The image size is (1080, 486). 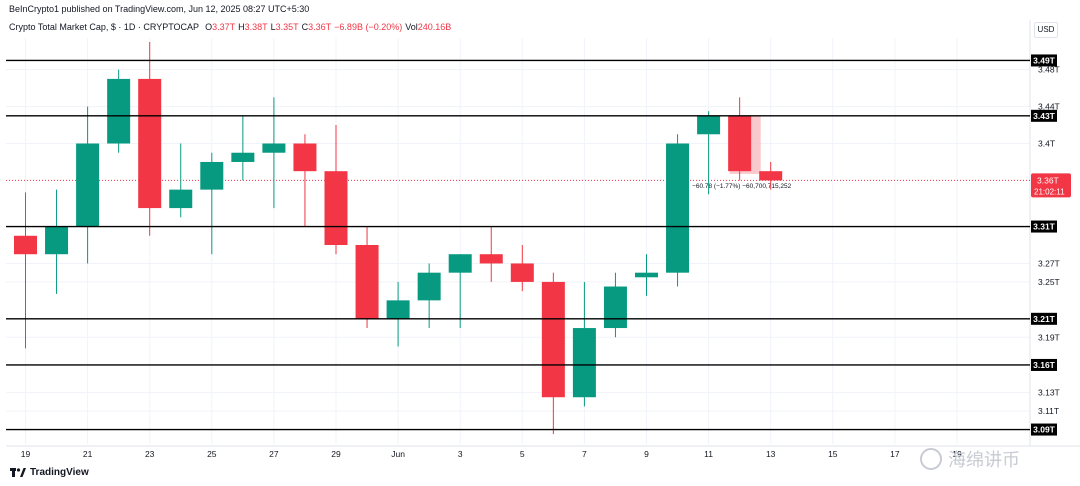 I want to click on y-tick-label: 3.48T, so click(x=1049, y=70).